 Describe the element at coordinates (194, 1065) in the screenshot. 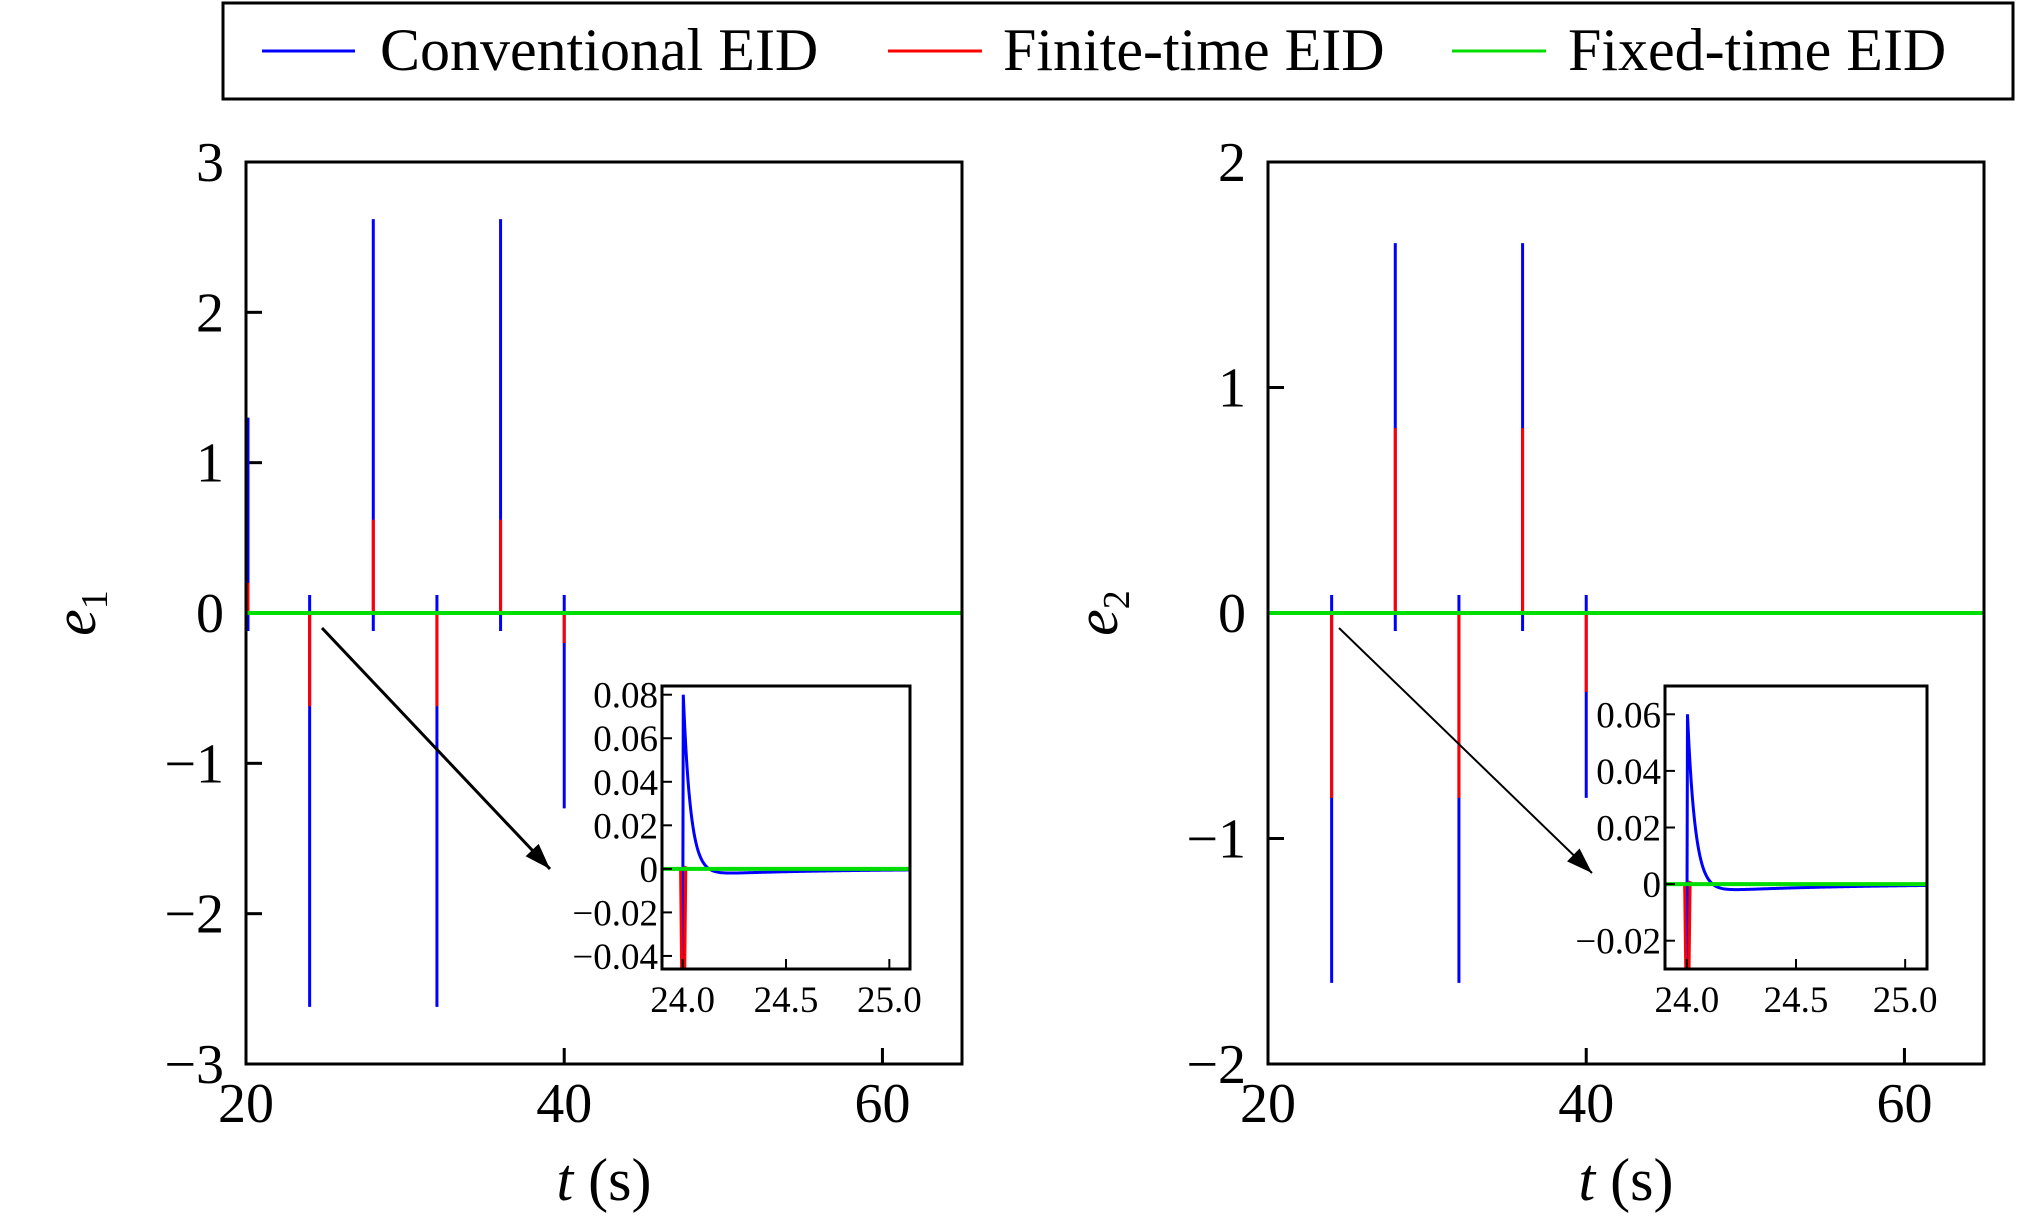

I see `y-tick-label: −3` at that location.